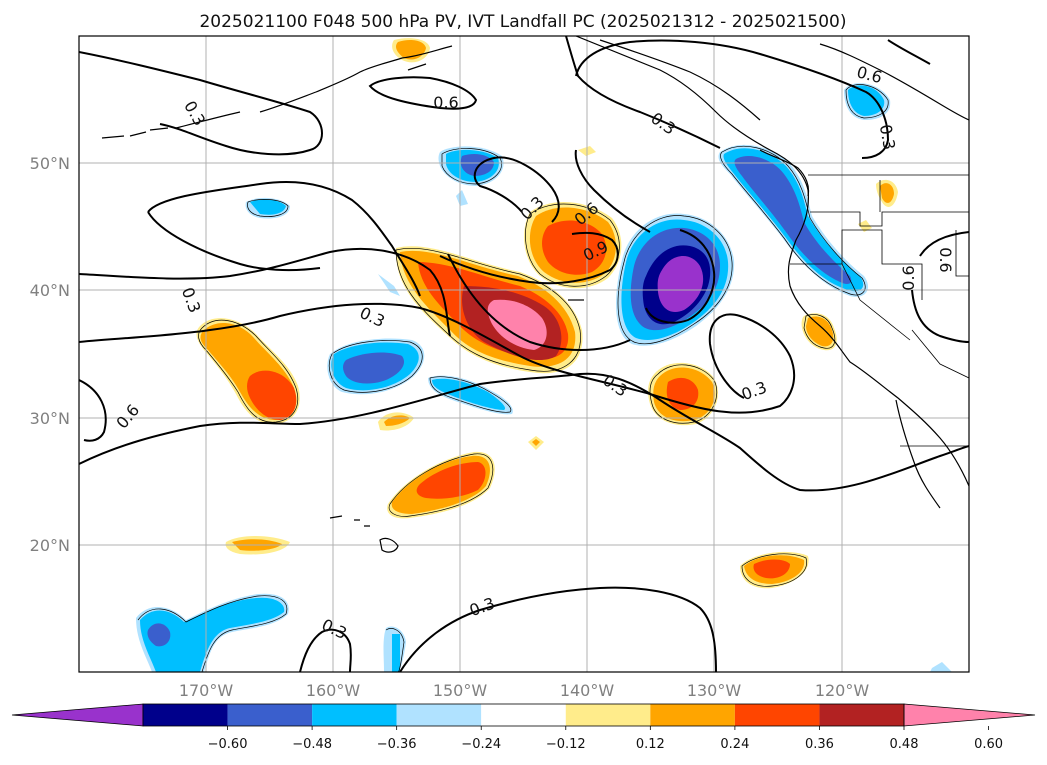 Image resolution: width=1047 pixels, height=765 pixels. I want to click on lon-label: 130°W, so click(714, 690).